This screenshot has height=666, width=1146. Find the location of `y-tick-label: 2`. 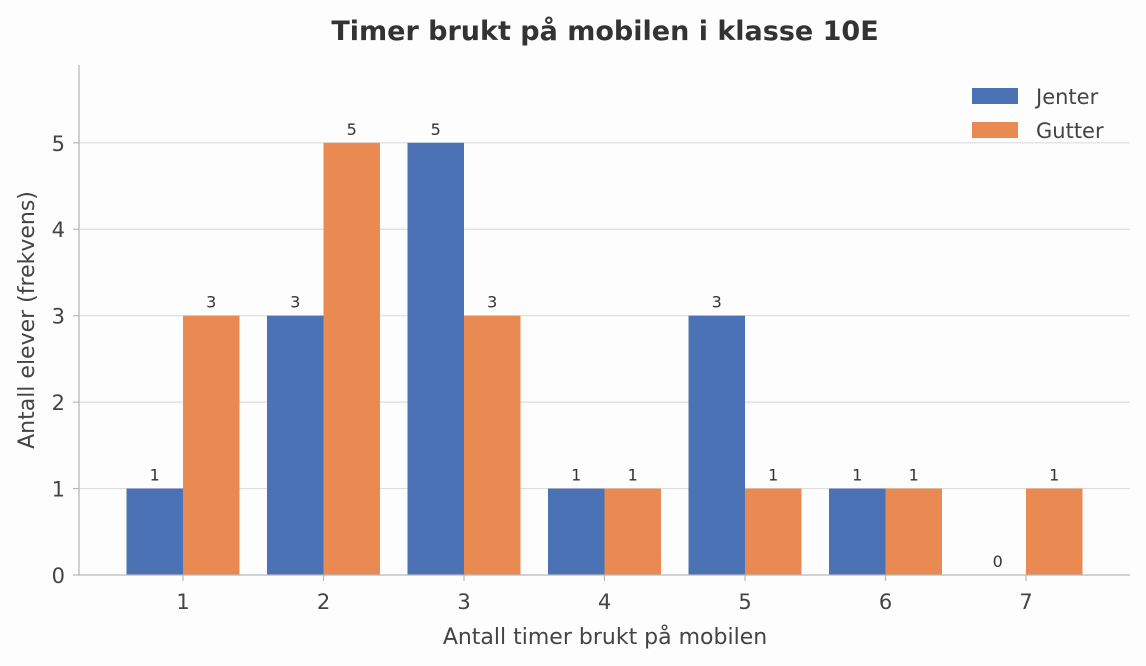

y-tick-label: 2 is located at coordinates (58, 403).